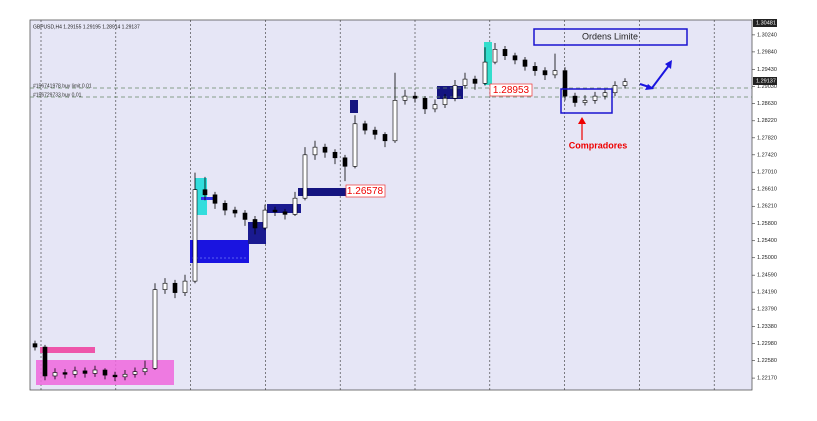 The height and width of the screenshot is (421, 817). I want to click on limit-box, so click(610, 37).